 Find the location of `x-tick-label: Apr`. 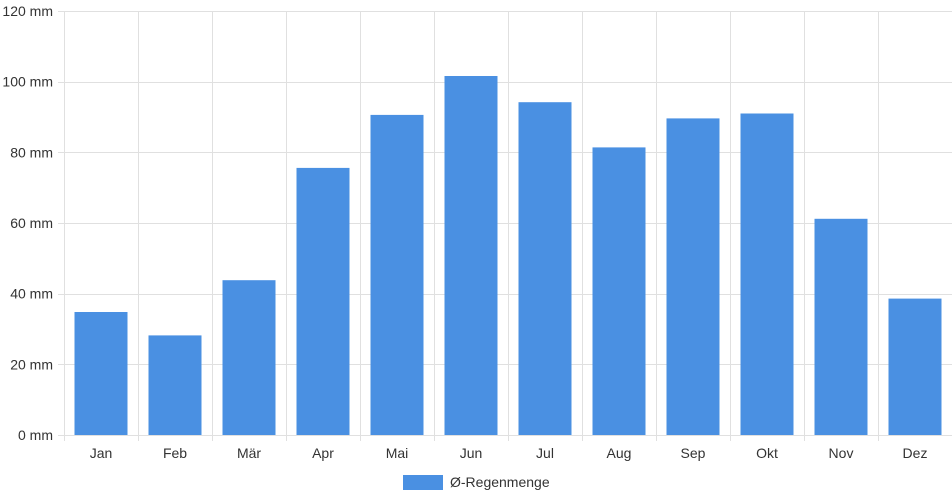

x-tick-label: Apr is located at coordinates (323, 453).